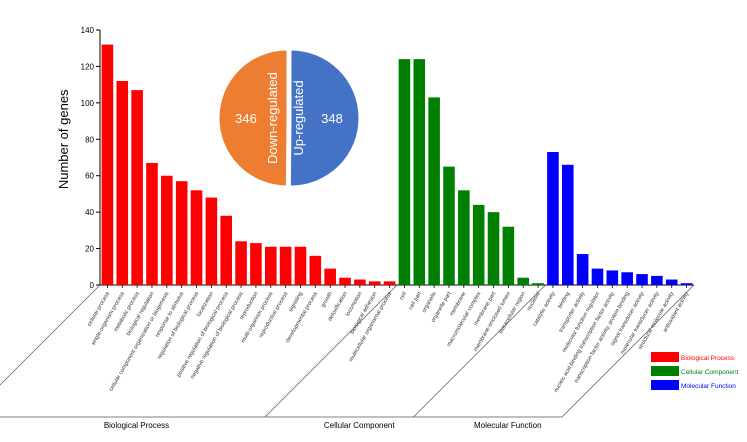  What do you see at coordinates (89, 176) in the screenshot?
I see `y-tick-label-60: 60` at bounding box center [89, 176].